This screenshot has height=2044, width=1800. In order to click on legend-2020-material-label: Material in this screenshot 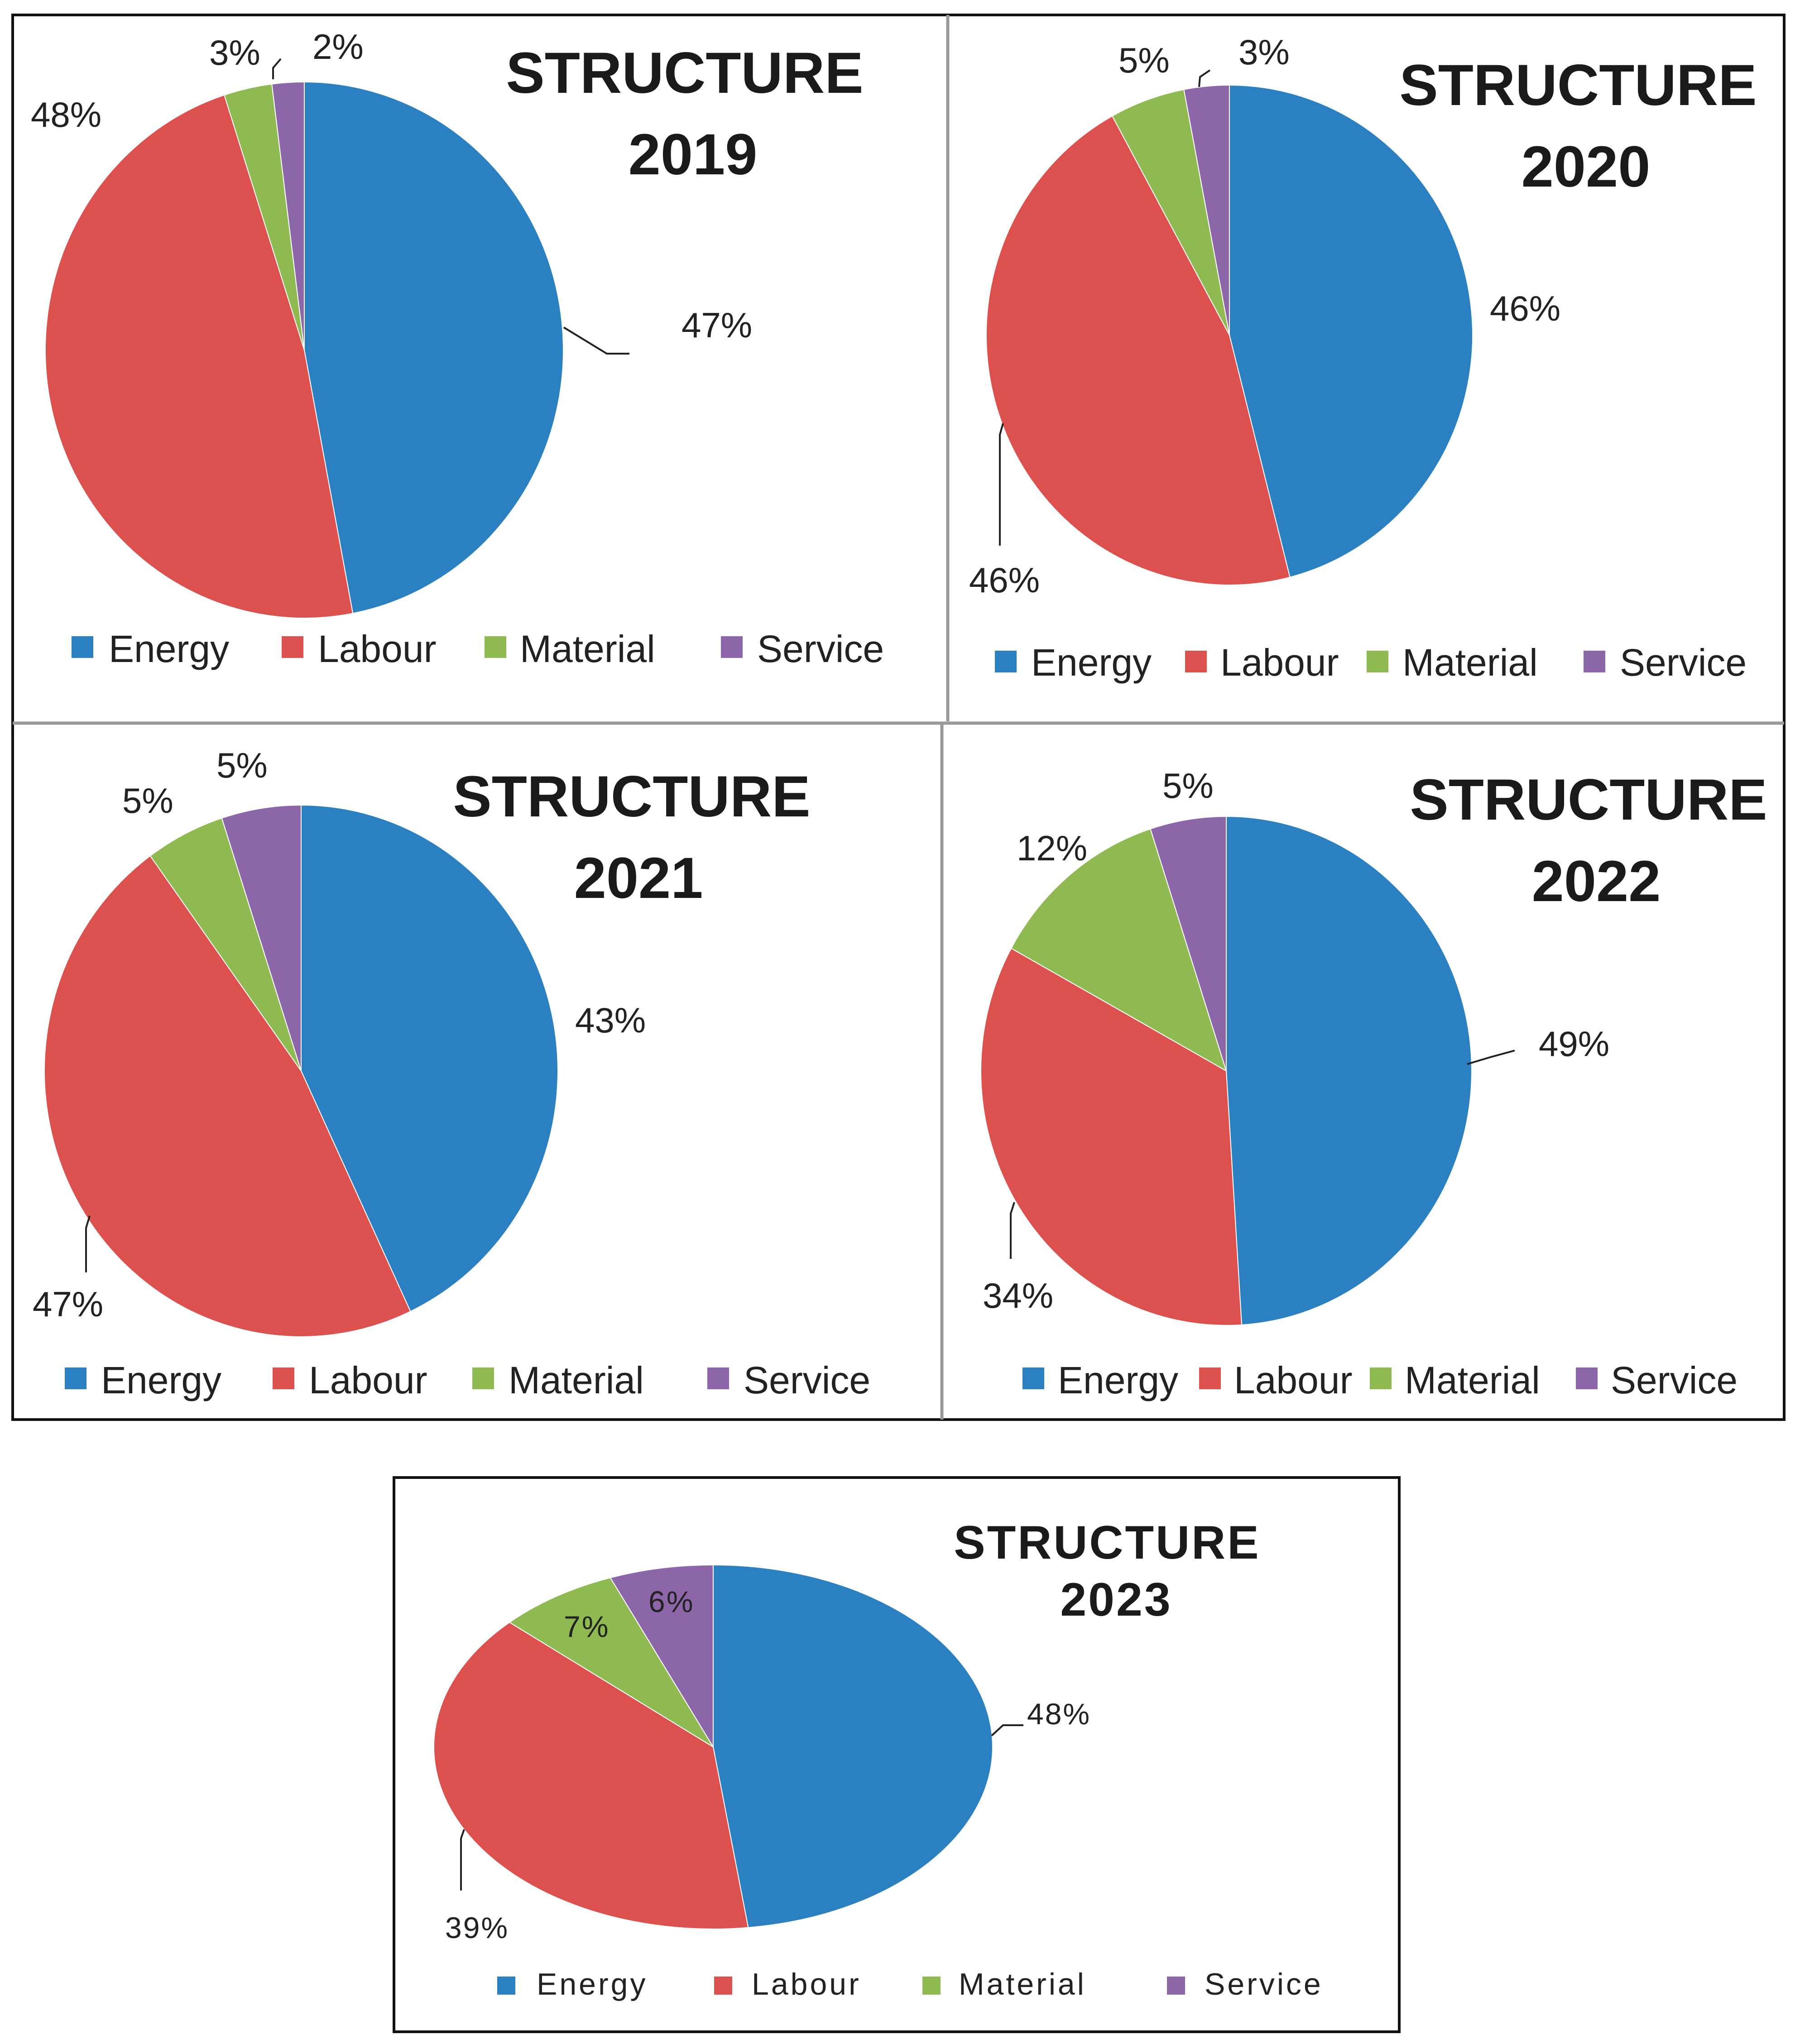, I will do `click(1470, 662)`.